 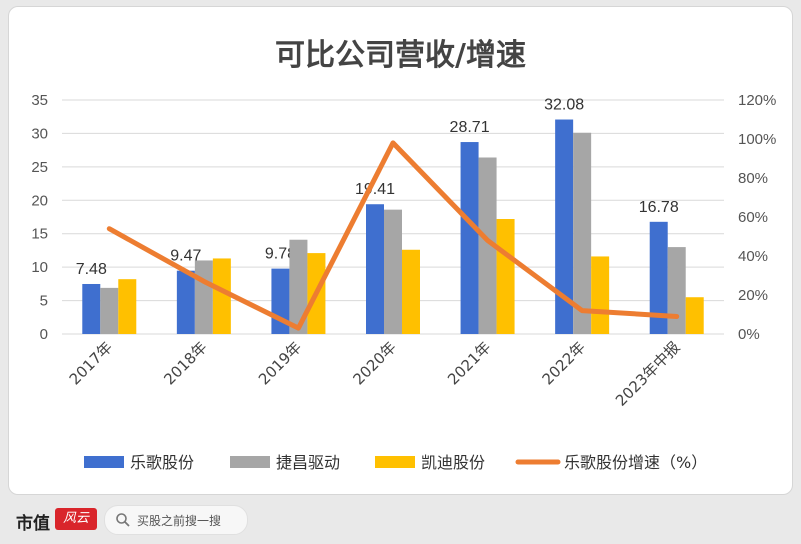 I want to click on y-tick-label: 0, so click(x=44, y=334).